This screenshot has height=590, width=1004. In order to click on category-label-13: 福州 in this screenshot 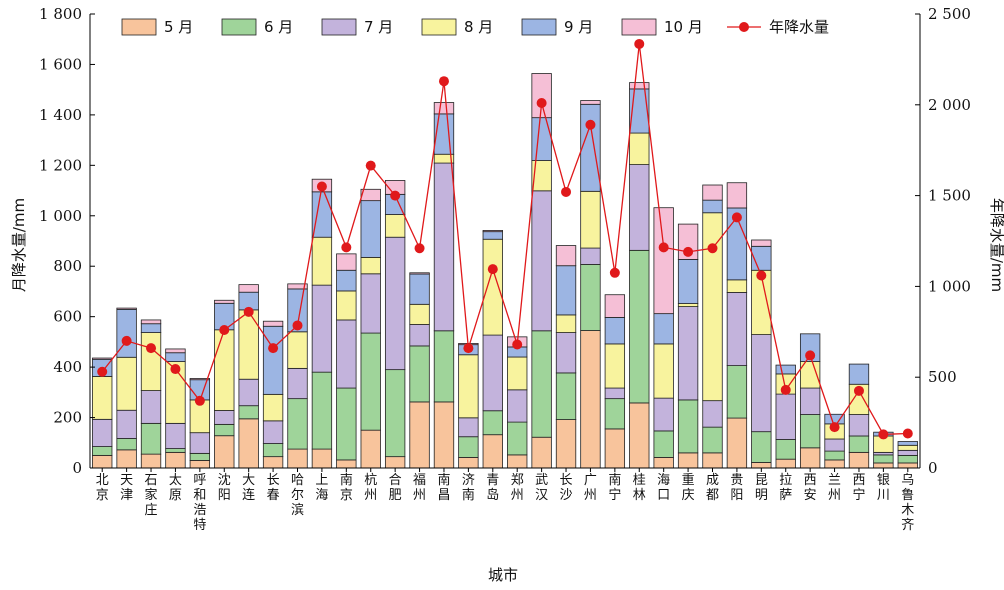, I will do `click(419, 488)`.